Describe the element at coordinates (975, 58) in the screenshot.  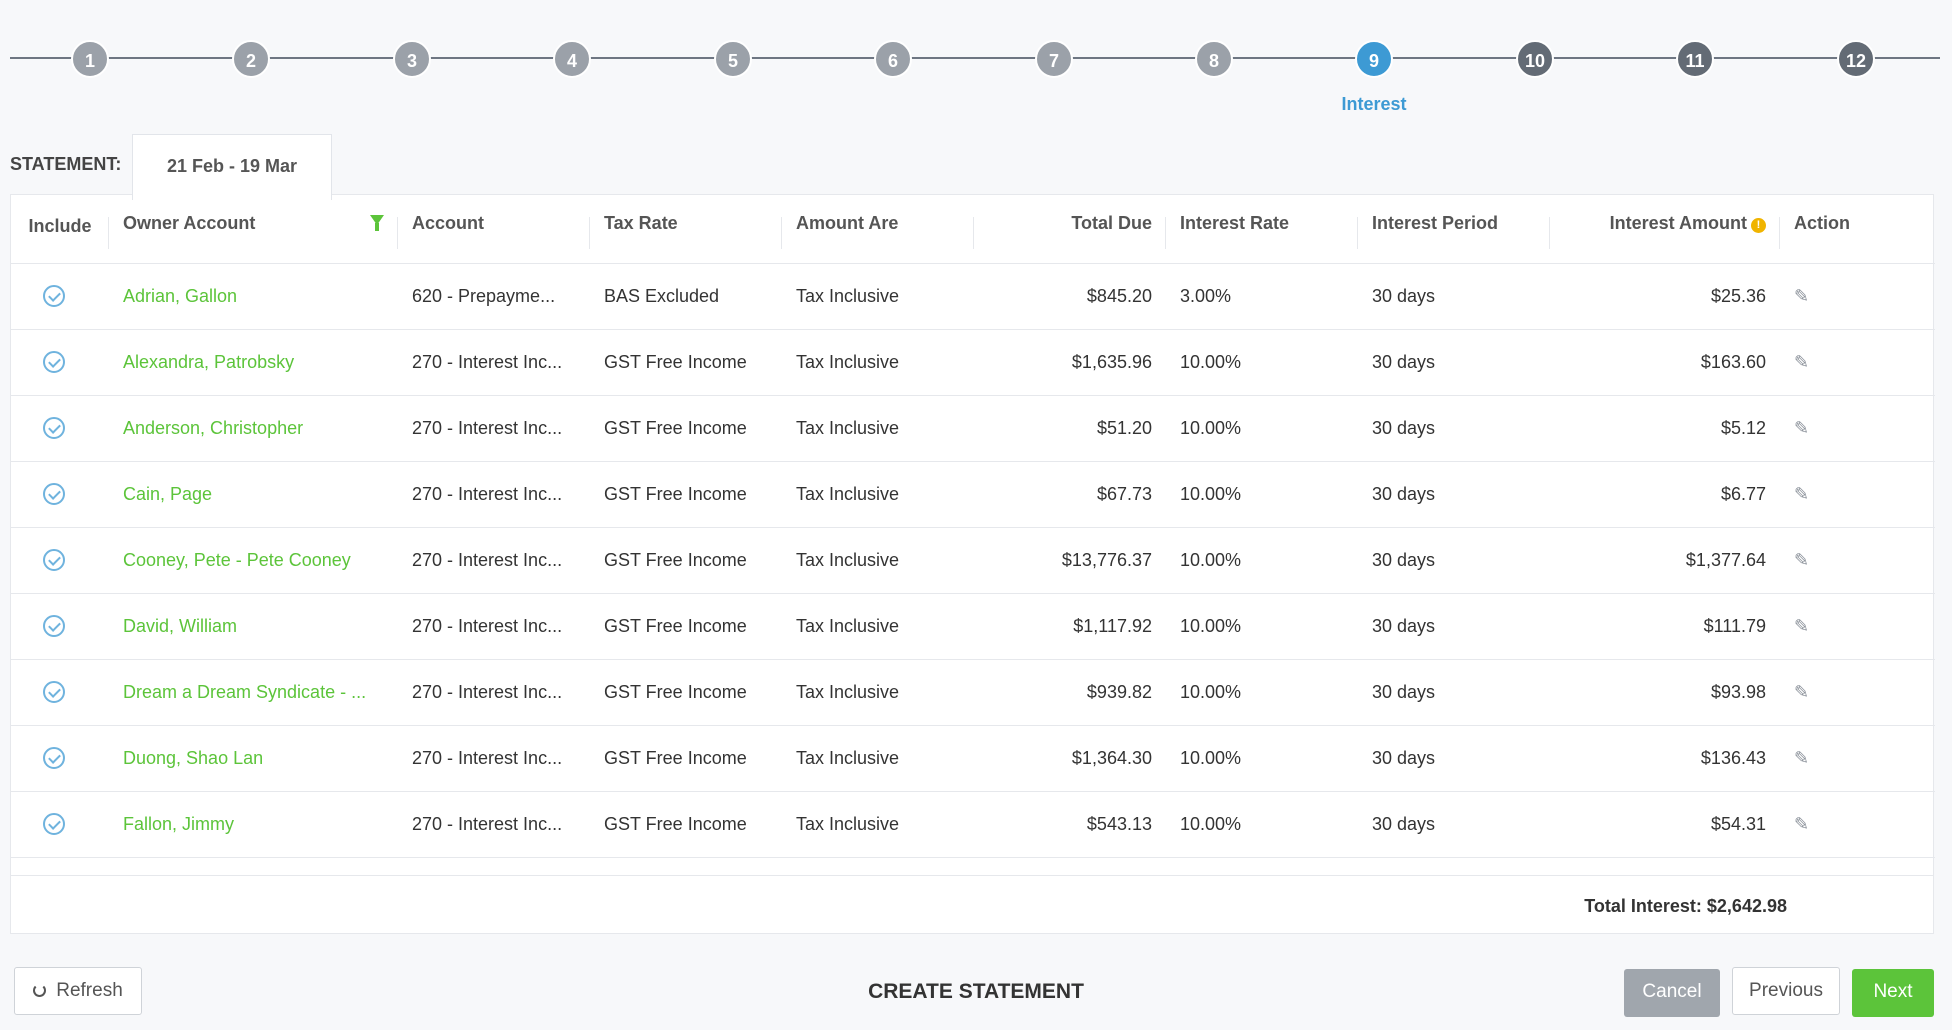
I see `stepper-line` at that location.